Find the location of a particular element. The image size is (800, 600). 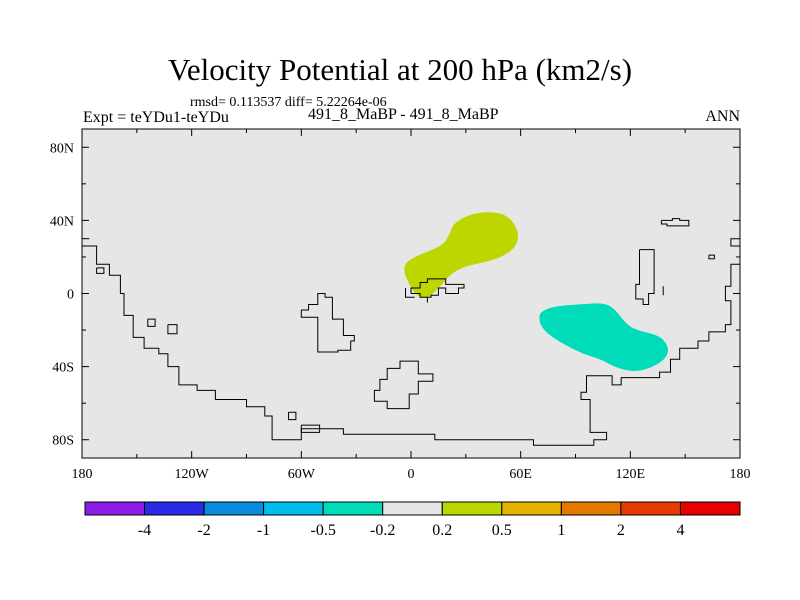

y-tick-label: 80N is located at coordinates (62, 148).